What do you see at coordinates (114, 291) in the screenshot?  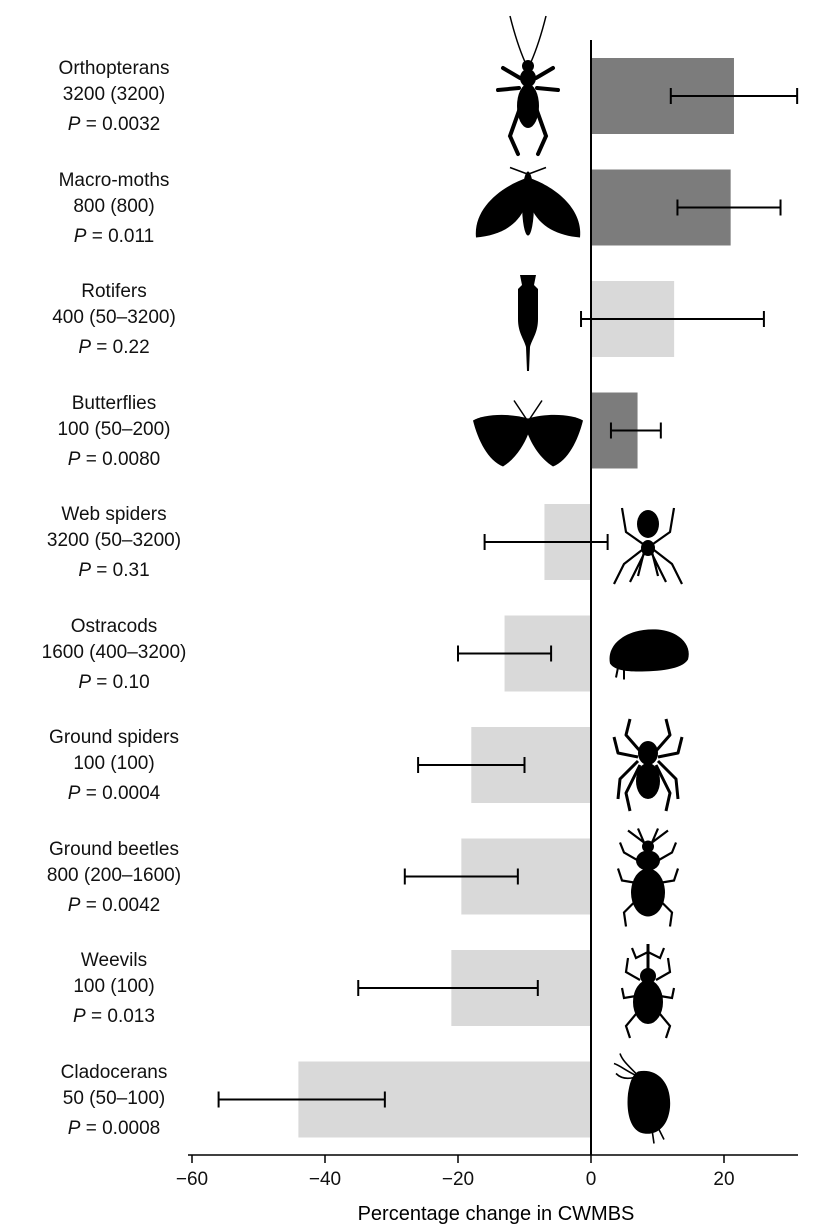 I see `category-name: Rotifers` at bounding box center [114, 291].